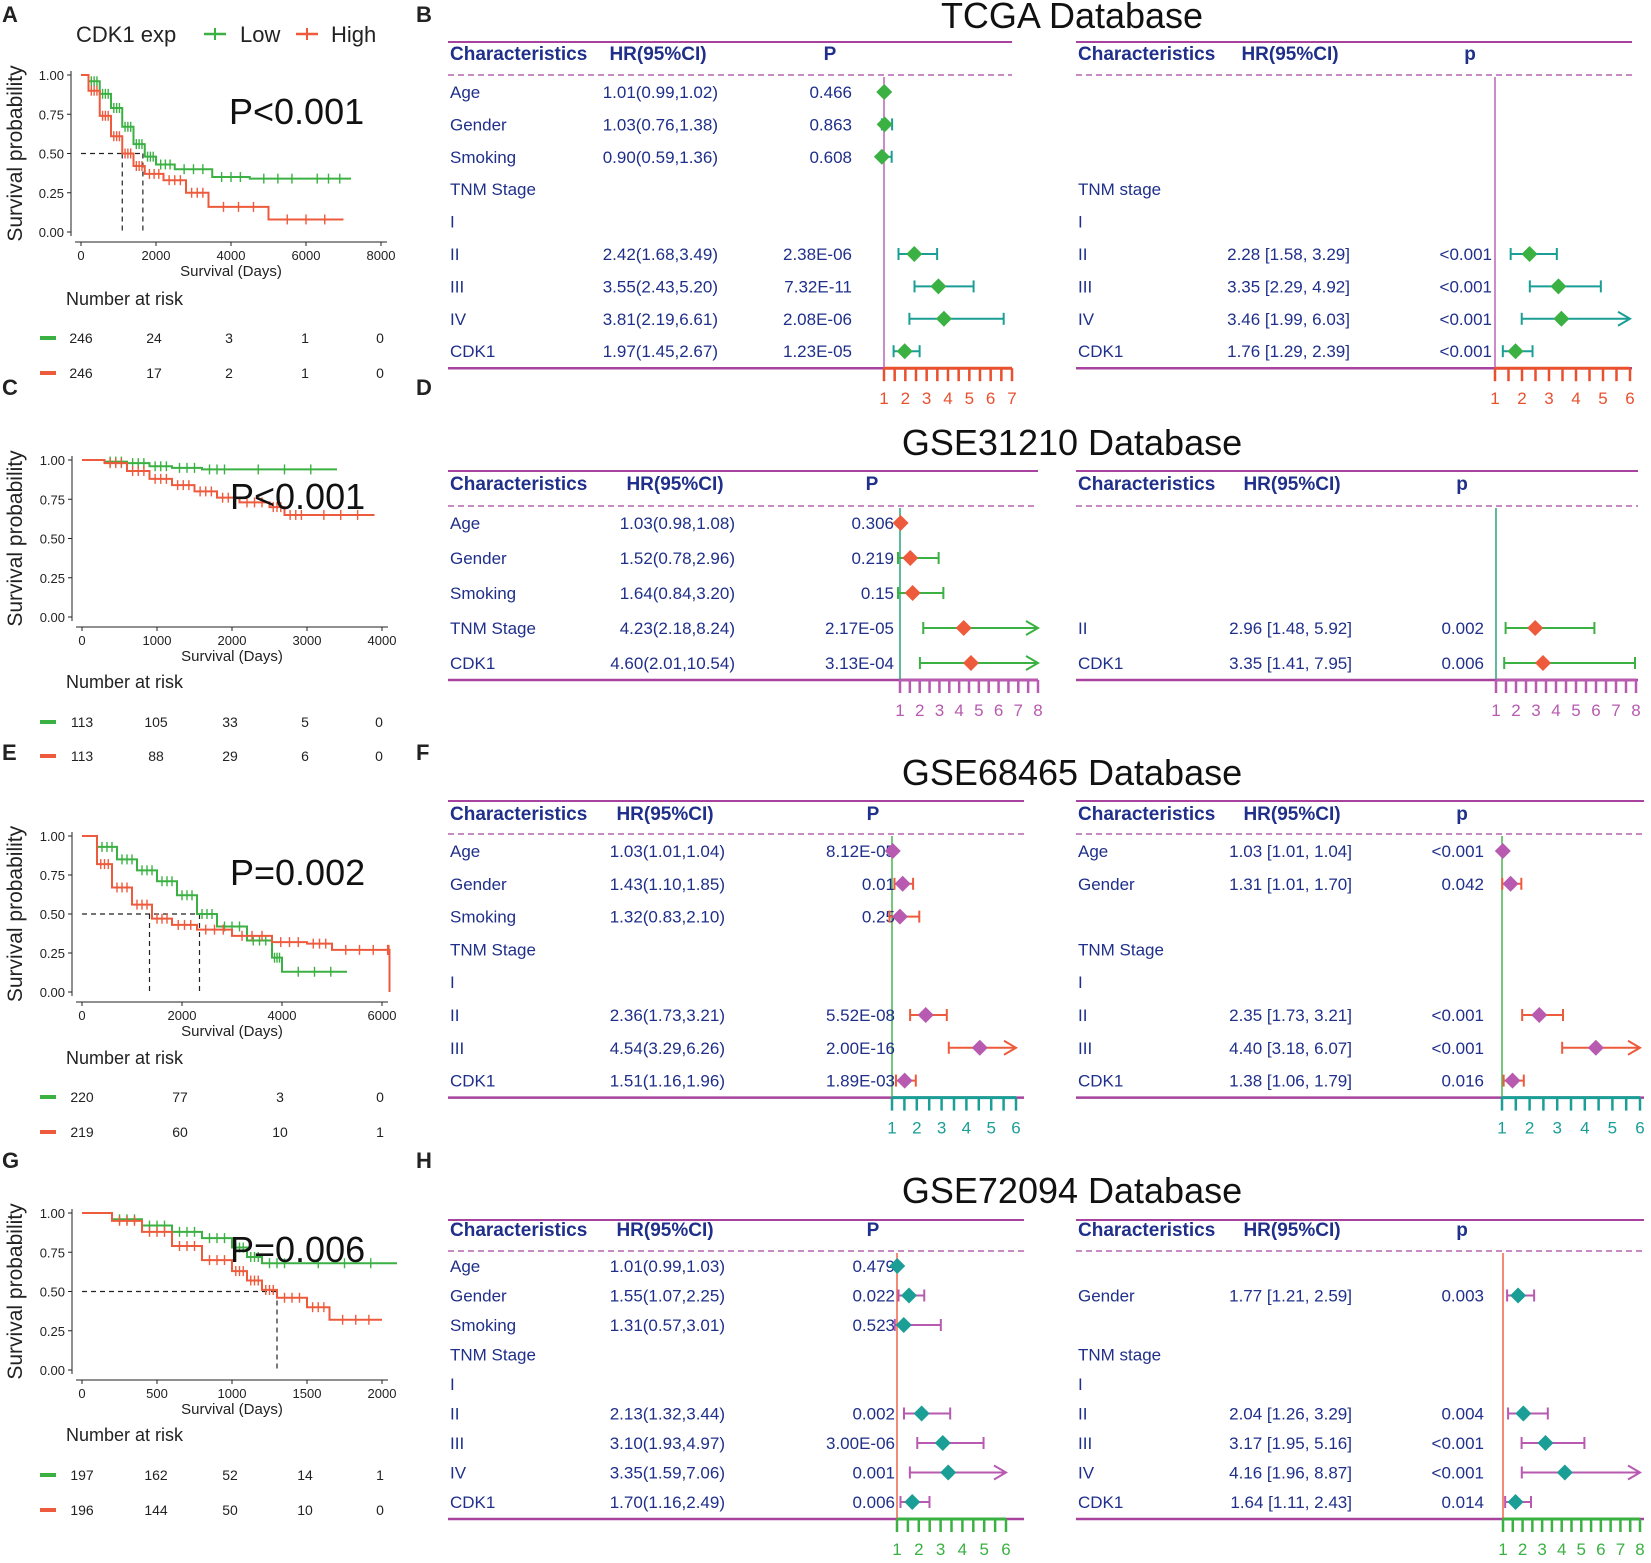  What do you see at coordinates (899, 710) in the screenshot?
I see `forest-tick-label: 1` at bounding box center [899, 710].